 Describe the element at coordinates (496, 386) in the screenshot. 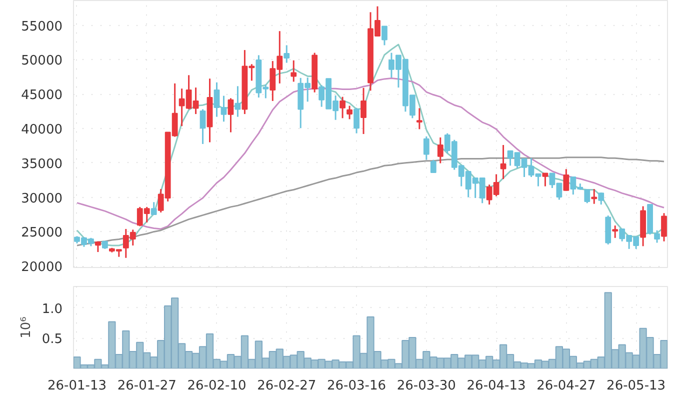

I see `x-tick-label: 26-04-13` at that location.